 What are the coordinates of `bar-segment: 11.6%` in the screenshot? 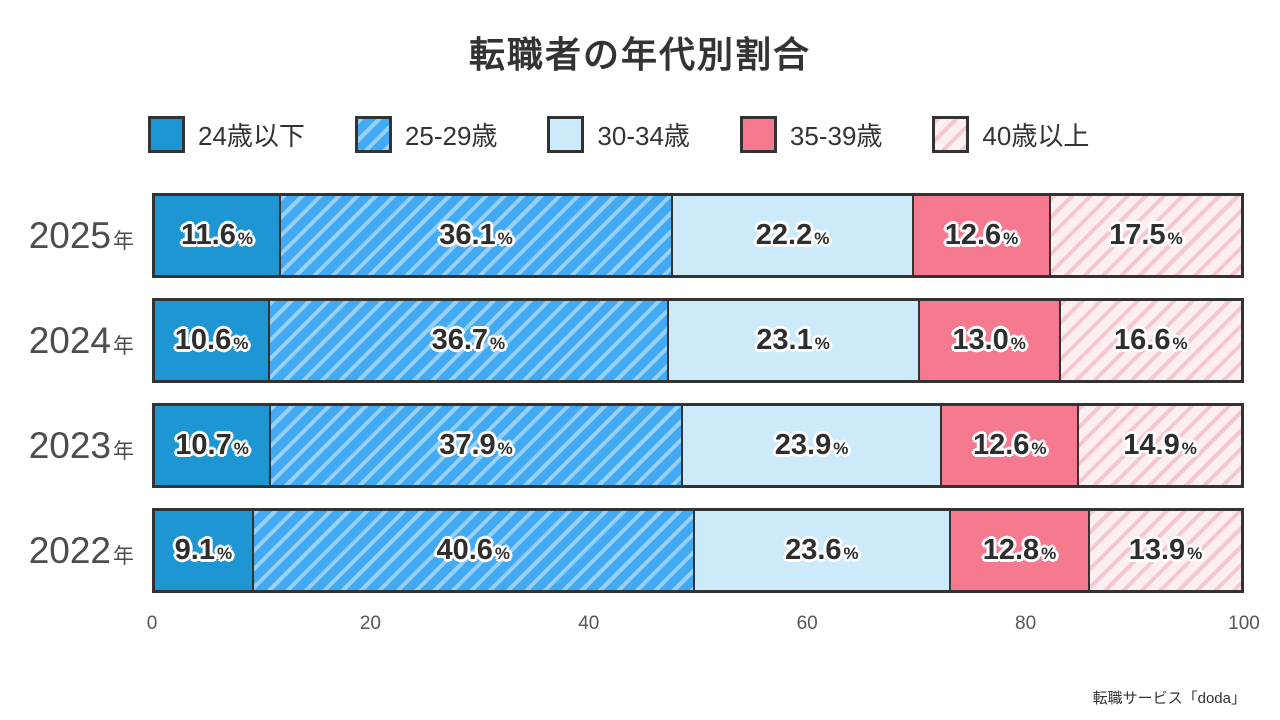 It's located at (218, 235).